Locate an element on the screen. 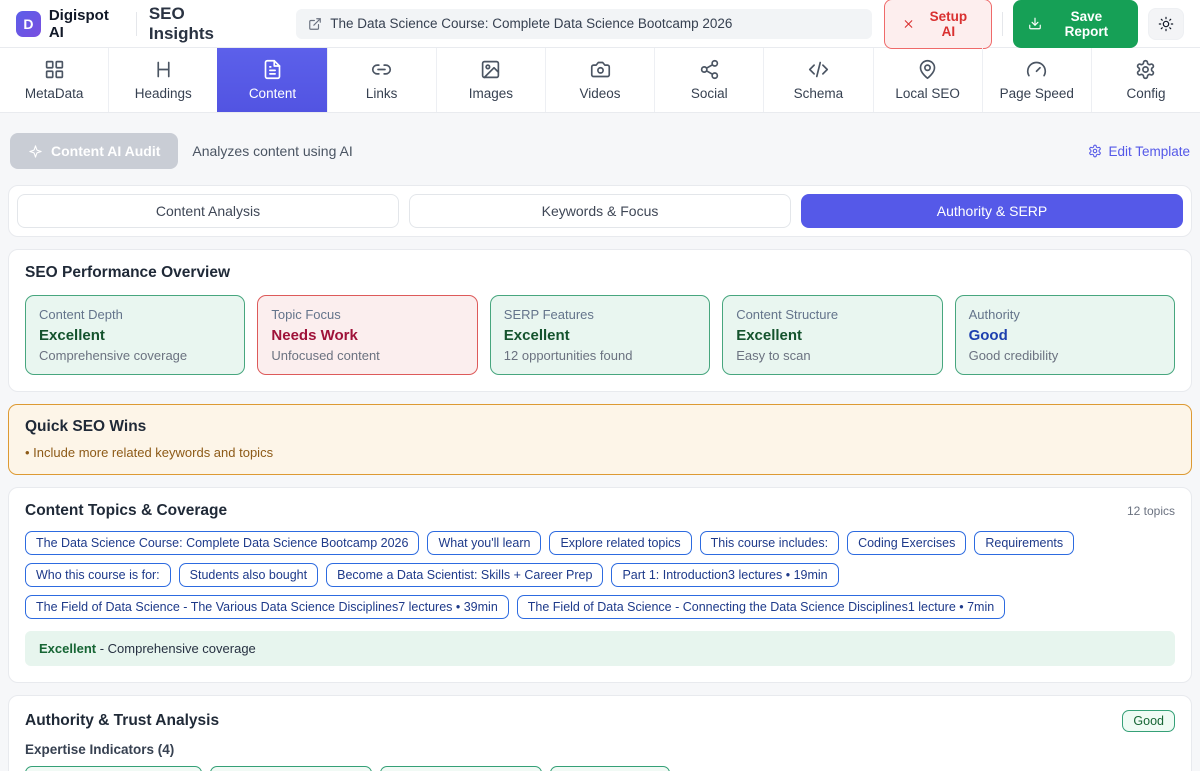  nav-tab-config: Config is located at coordinates (1145, 80).